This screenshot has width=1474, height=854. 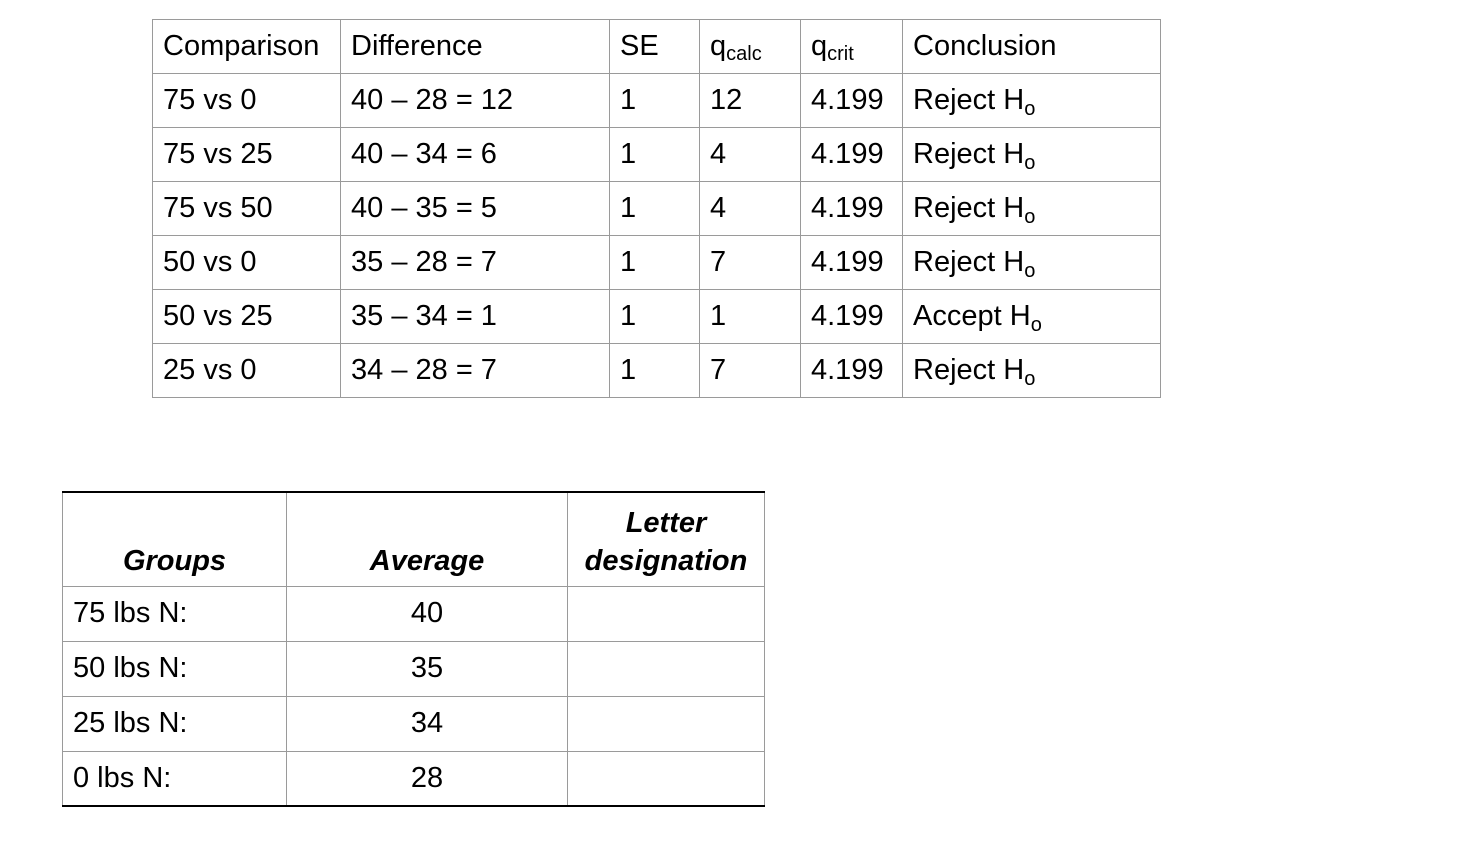 I want to click on header-qcalc-base: q, so click(x=718, y=46).